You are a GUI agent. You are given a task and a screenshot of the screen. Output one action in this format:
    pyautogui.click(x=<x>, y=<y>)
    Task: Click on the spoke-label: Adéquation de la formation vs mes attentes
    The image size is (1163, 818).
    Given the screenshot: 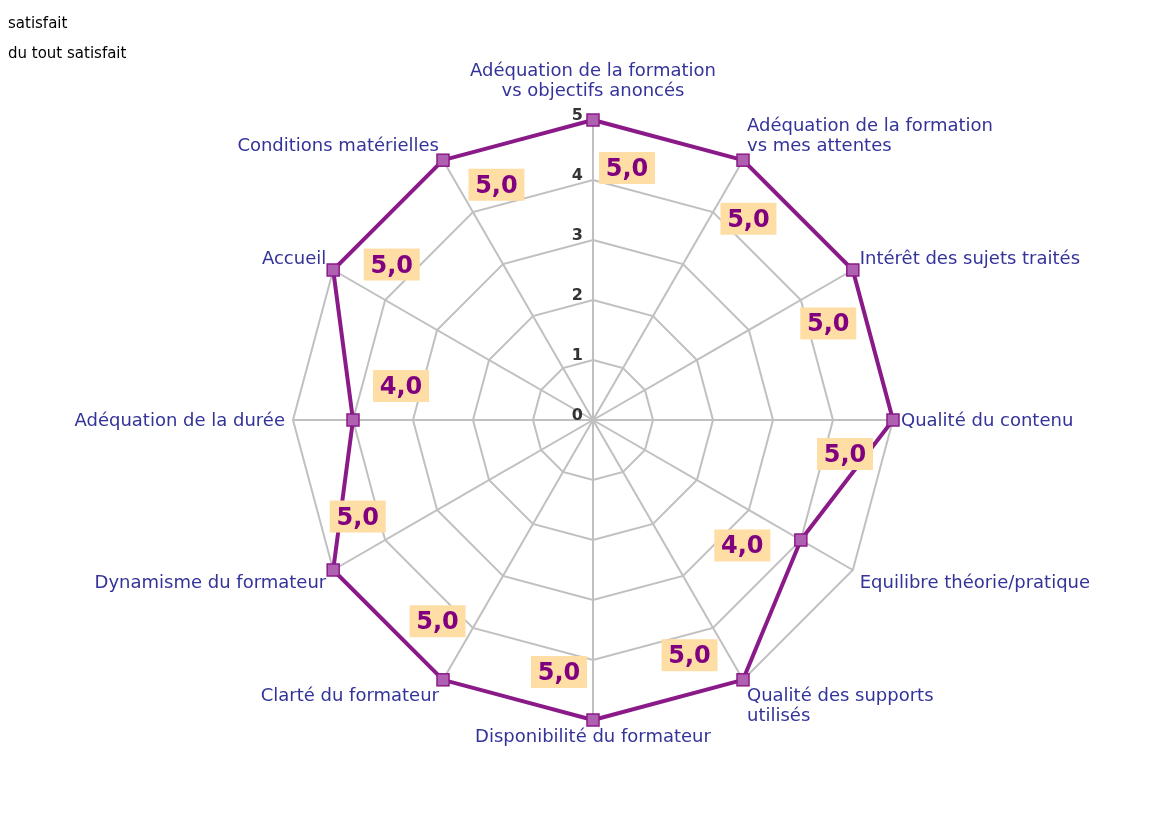 What is the action you would take?
    pyautogui.click(x=870, y=135)
    